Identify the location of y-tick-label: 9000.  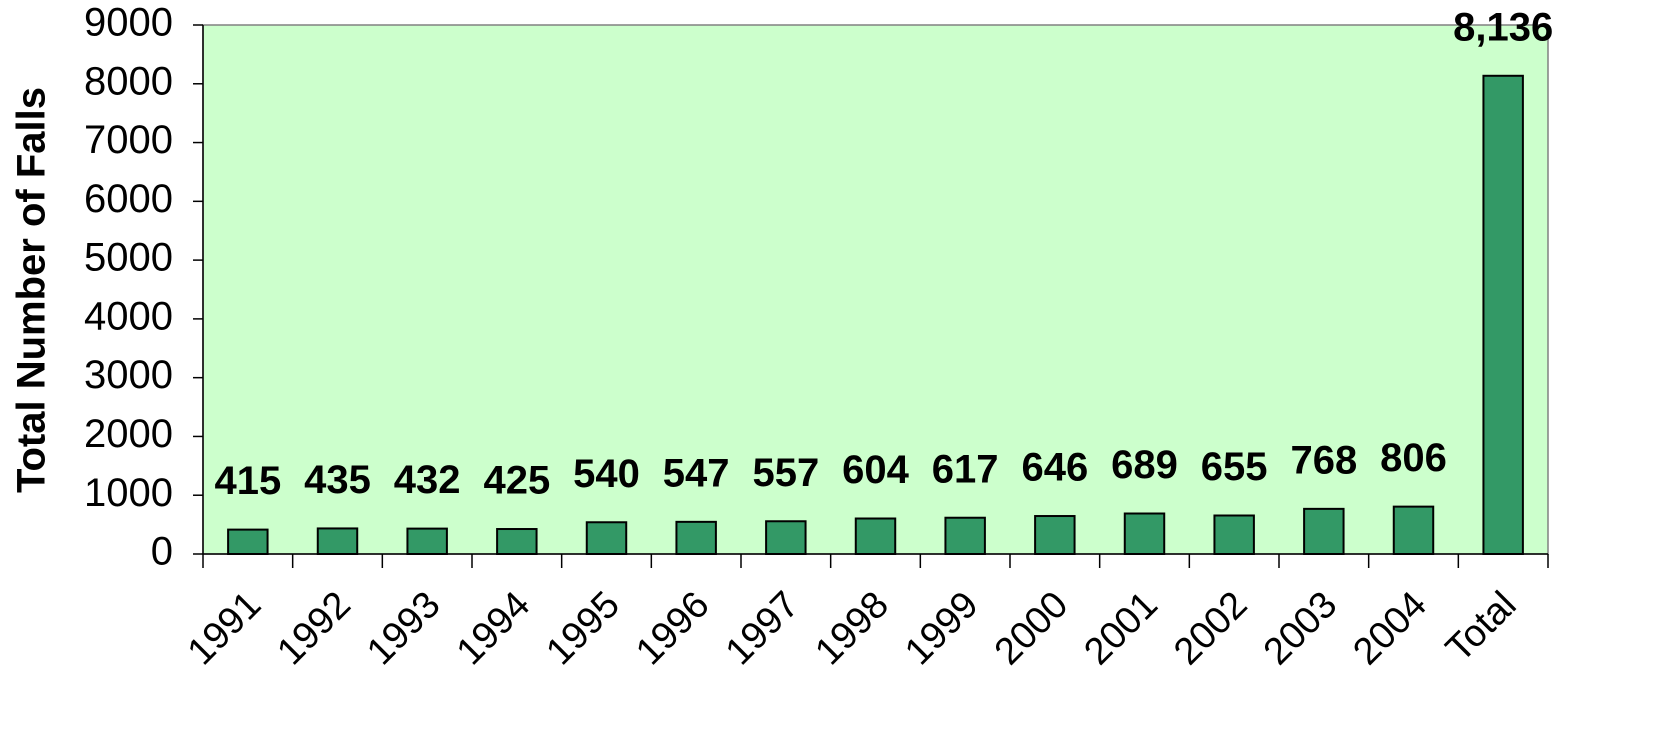
(128, 23).